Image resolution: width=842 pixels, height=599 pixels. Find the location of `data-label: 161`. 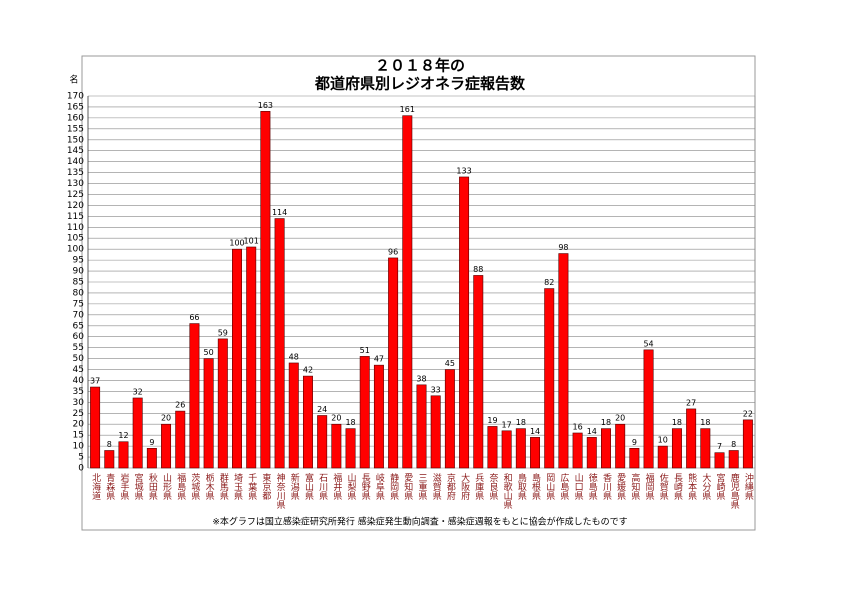

data-label: 161 is located at coordinates (407, 109).